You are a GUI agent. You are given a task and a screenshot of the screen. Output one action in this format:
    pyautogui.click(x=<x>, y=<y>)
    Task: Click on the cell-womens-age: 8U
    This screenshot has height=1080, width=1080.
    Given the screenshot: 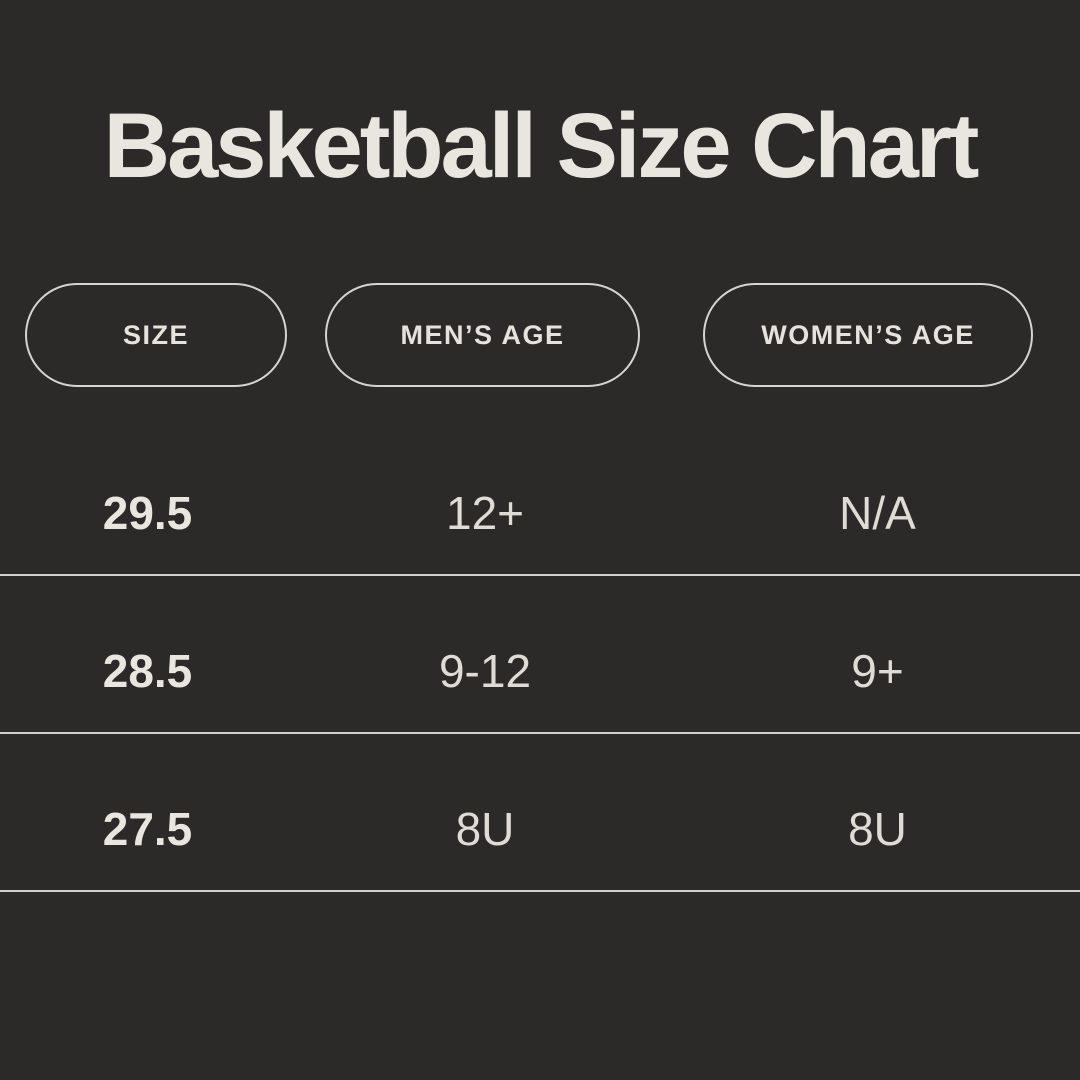 What is the action you would take?
    pyautogui.click(x=877, y=829)
    